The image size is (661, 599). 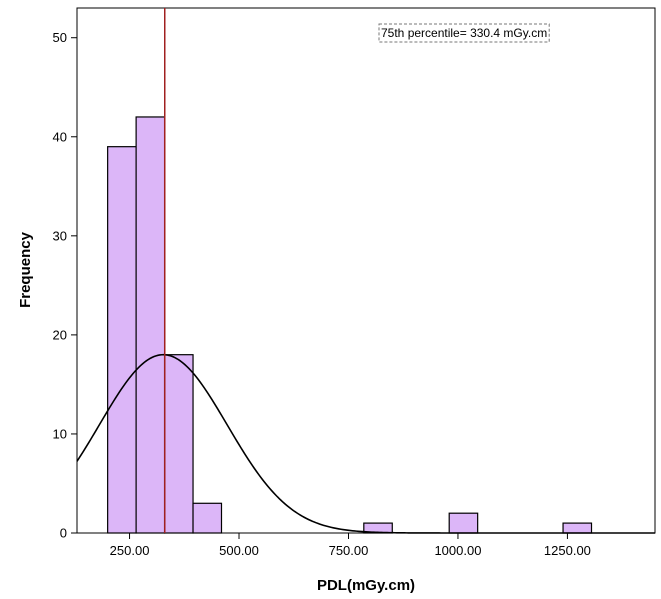 What do you see at coordinates (60, 334) in the screenshot?
I see `y-tick-label: 20` at bounding box center [60, 334].